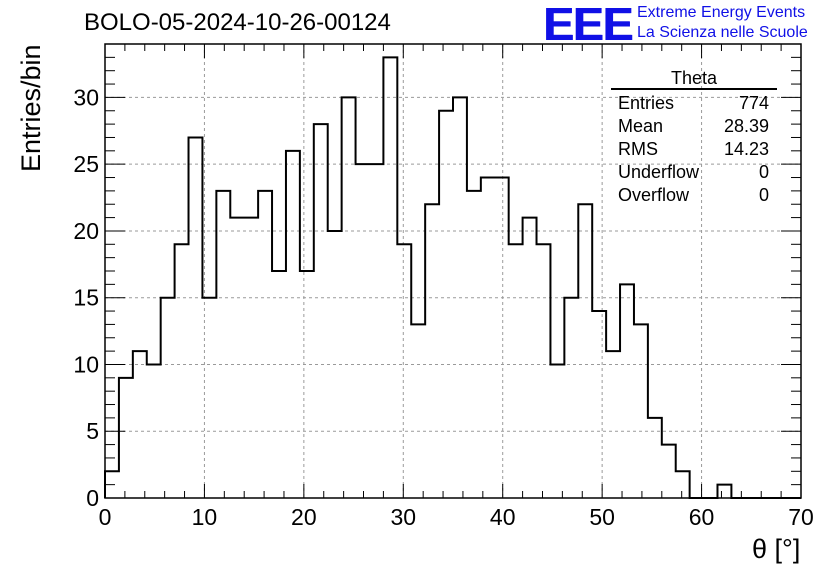 The image size is (836, 572). What do you see at coordinates (86, 97) in the screenshot?
I see `y-tick-label: 30` at bounding box center [86, 97].